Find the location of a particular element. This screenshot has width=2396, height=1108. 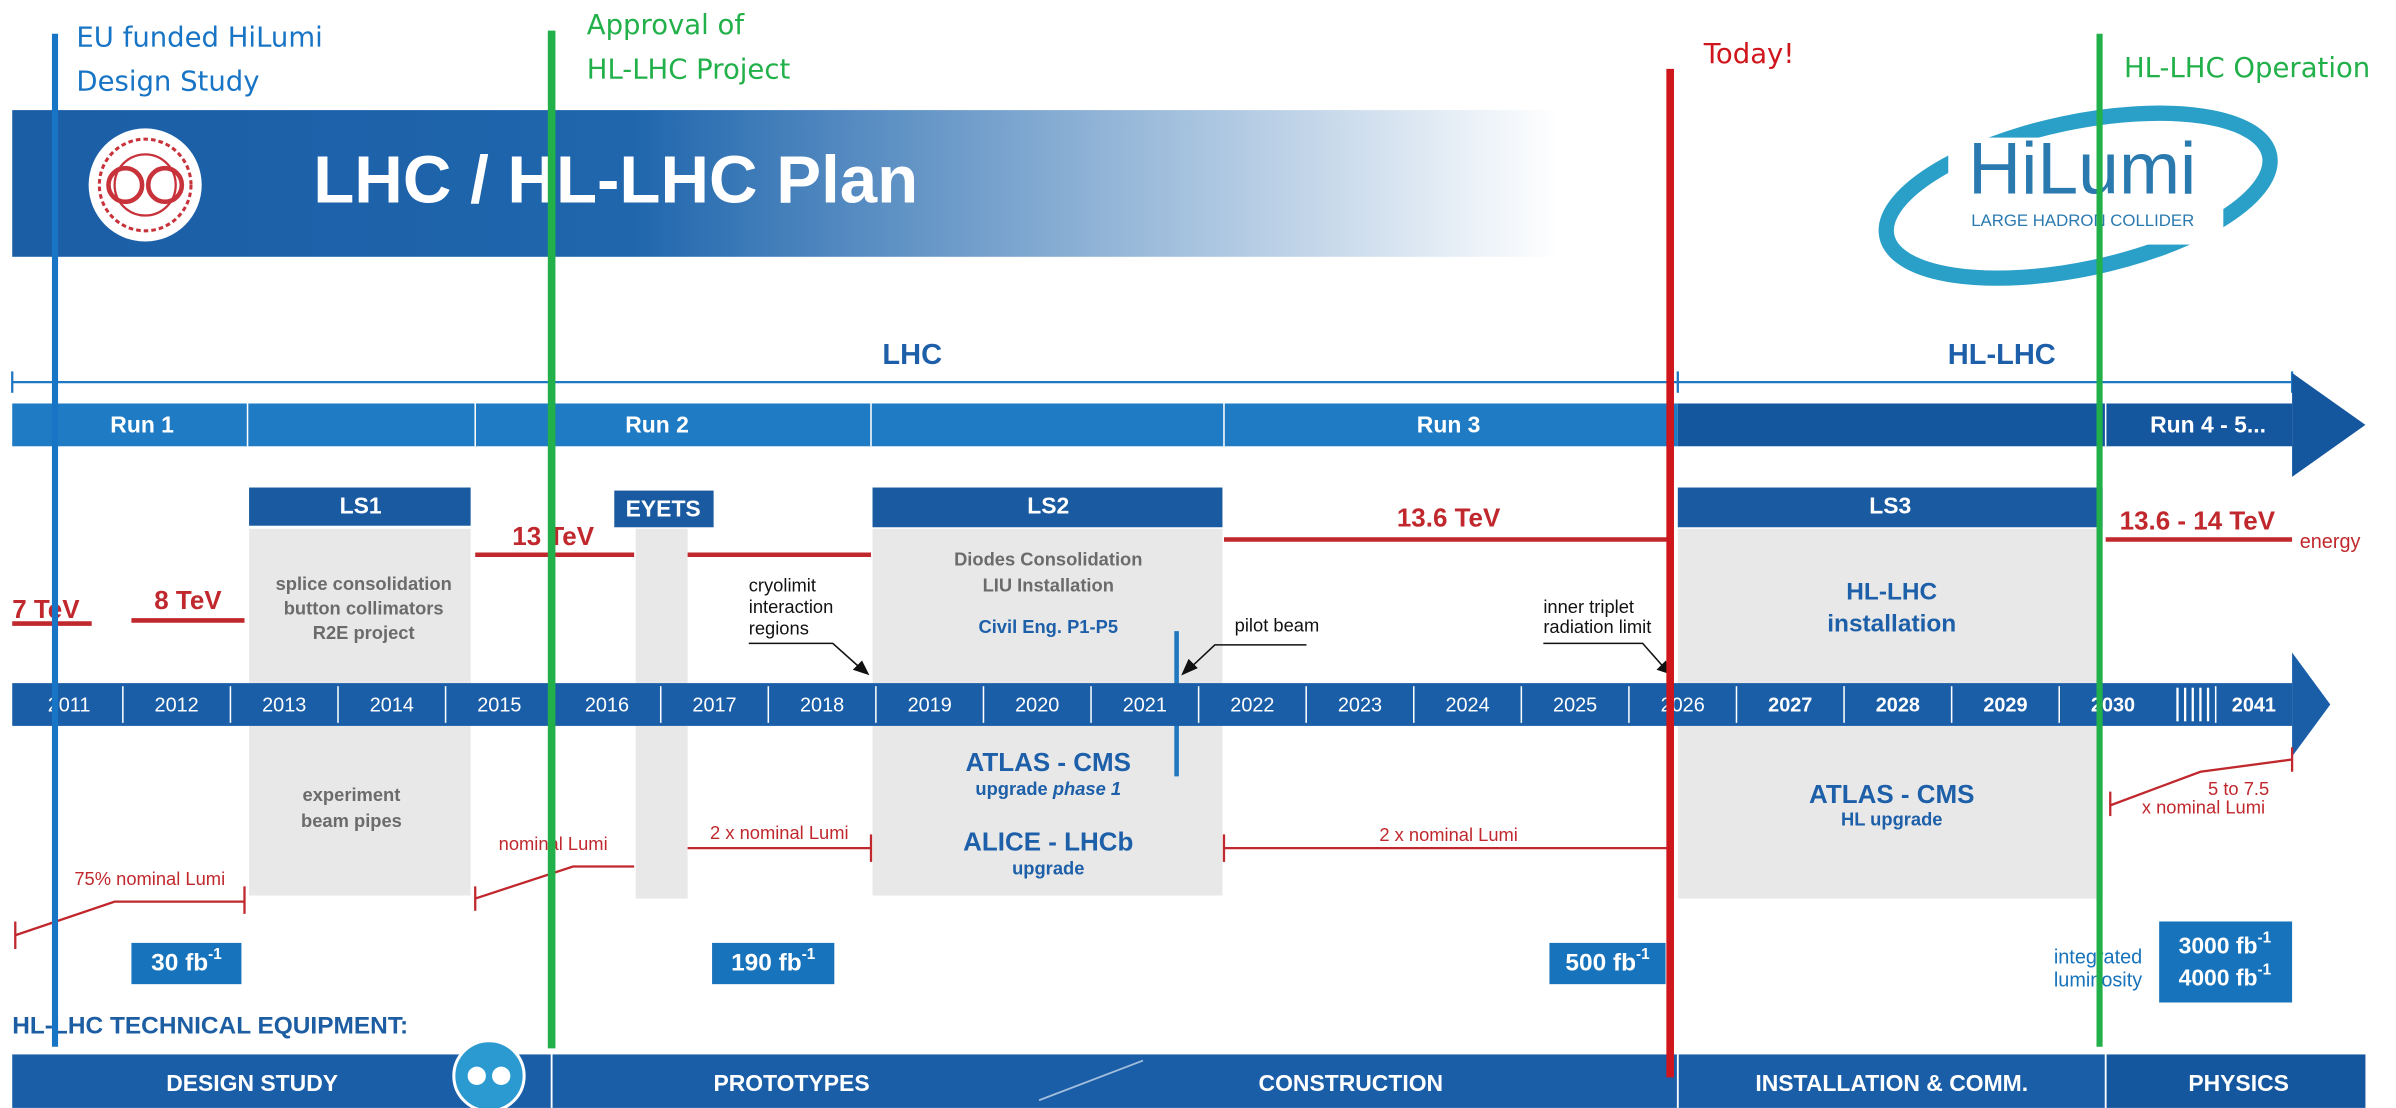

note: pilot beam is located at coordinates (1277, 624).